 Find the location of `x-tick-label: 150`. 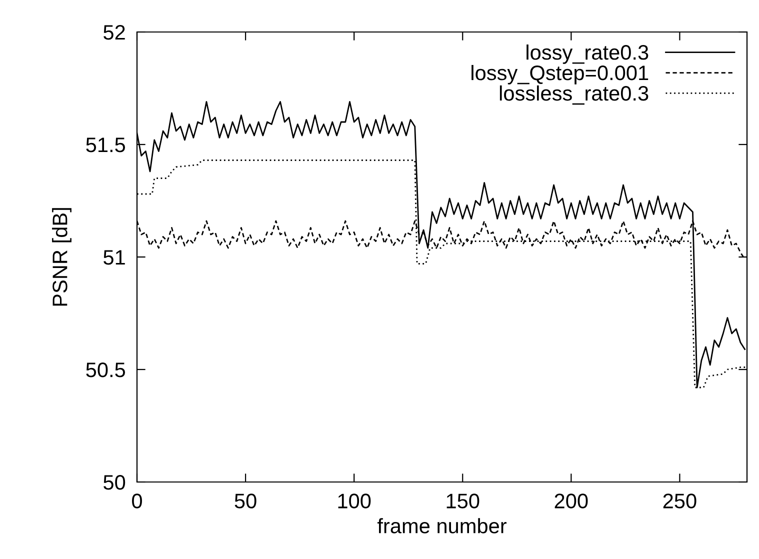

x-tick-label: 150 is located at coordinates (463, 501).